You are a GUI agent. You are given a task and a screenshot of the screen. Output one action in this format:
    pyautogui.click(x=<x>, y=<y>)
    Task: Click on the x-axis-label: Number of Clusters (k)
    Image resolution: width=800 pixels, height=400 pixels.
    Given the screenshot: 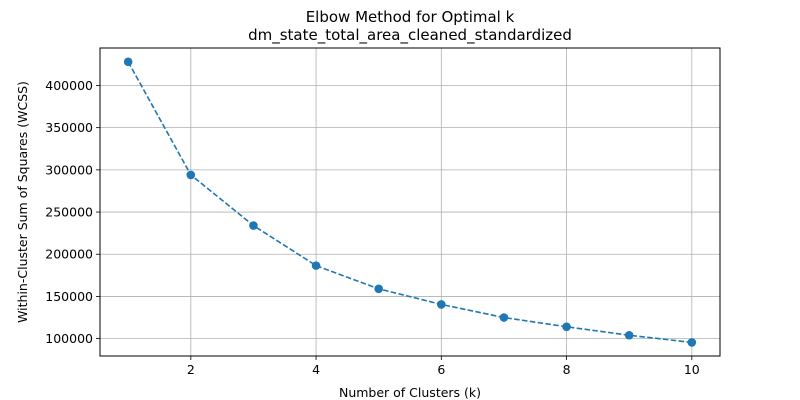 What is the action you would take?
    pyautogui.click(x=410, y=392)
    